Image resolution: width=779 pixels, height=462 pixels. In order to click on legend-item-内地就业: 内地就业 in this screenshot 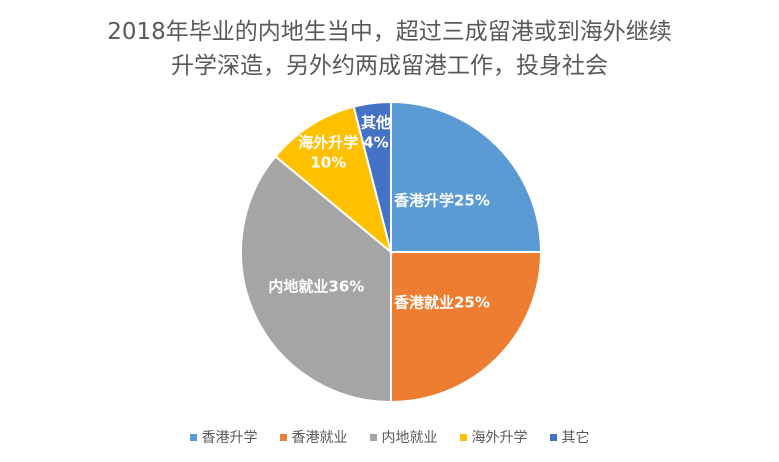, I will do `click(403, 437)`.